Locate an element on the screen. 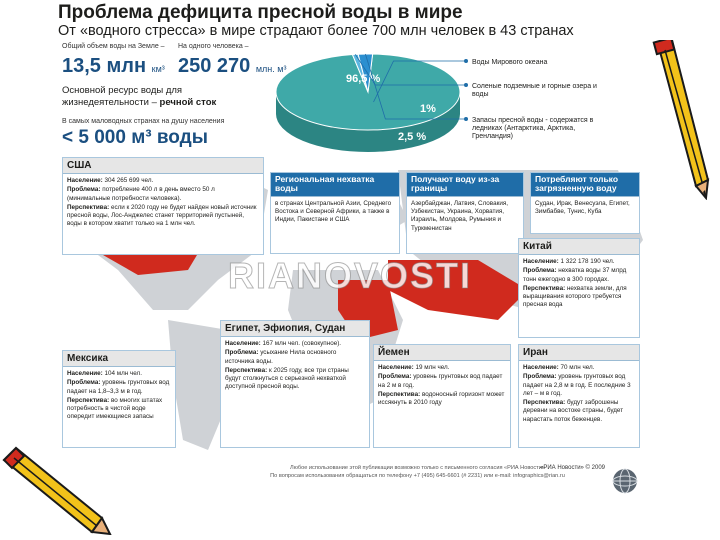 The height and width of the screenshot is (540, 720). per-person-label: На одного человека – is located at coordinates (213, 46).